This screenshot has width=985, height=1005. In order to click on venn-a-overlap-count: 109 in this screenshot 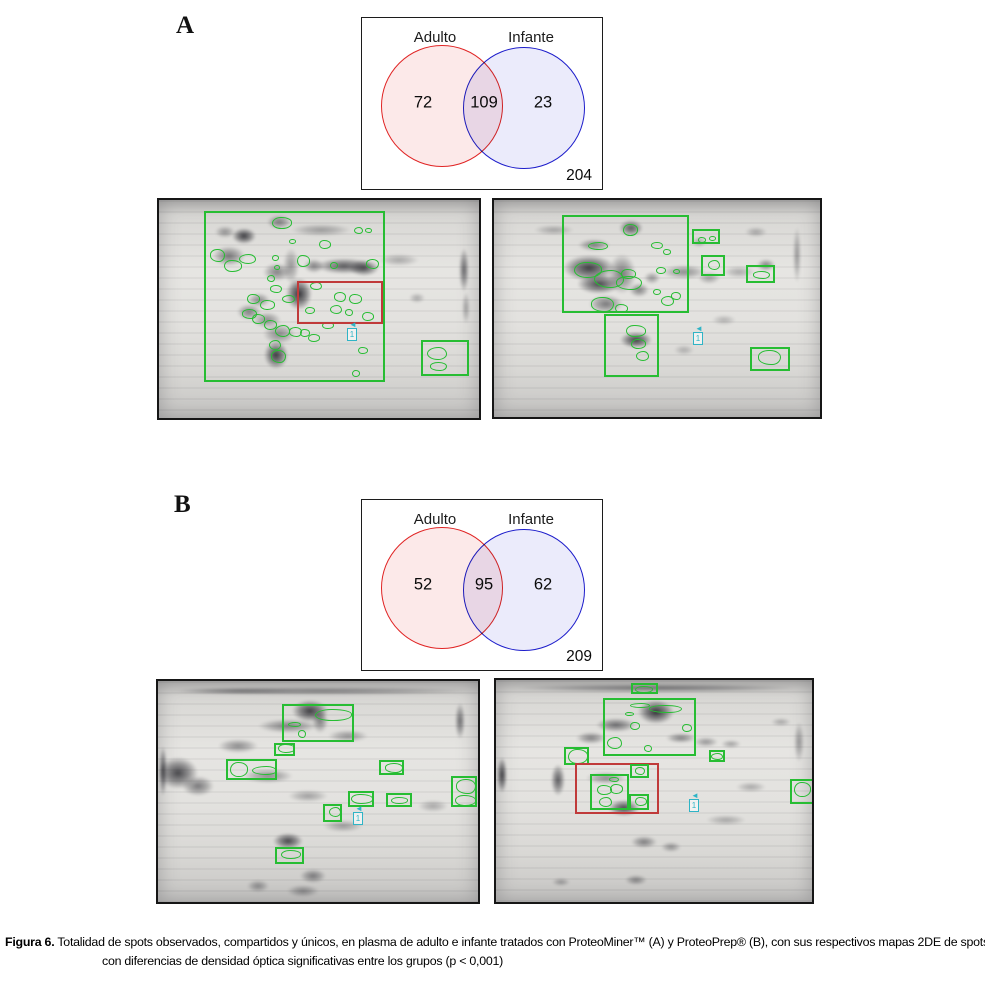, I will do `click(484, 102)`.